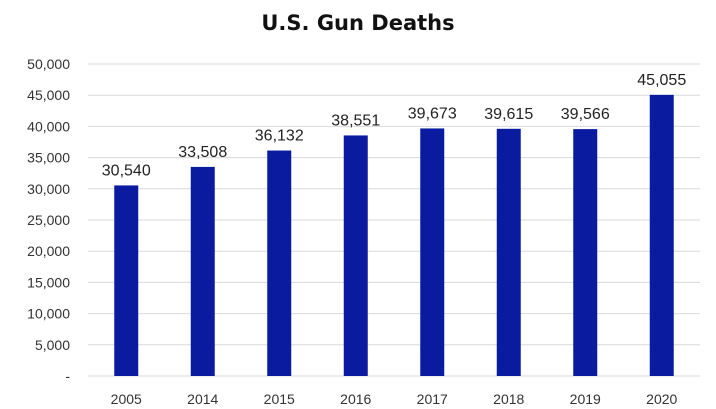  What do you see at coordinates (126, 280) in the screenshot?
I see `bar-2005` at bounding box center [126, 280].